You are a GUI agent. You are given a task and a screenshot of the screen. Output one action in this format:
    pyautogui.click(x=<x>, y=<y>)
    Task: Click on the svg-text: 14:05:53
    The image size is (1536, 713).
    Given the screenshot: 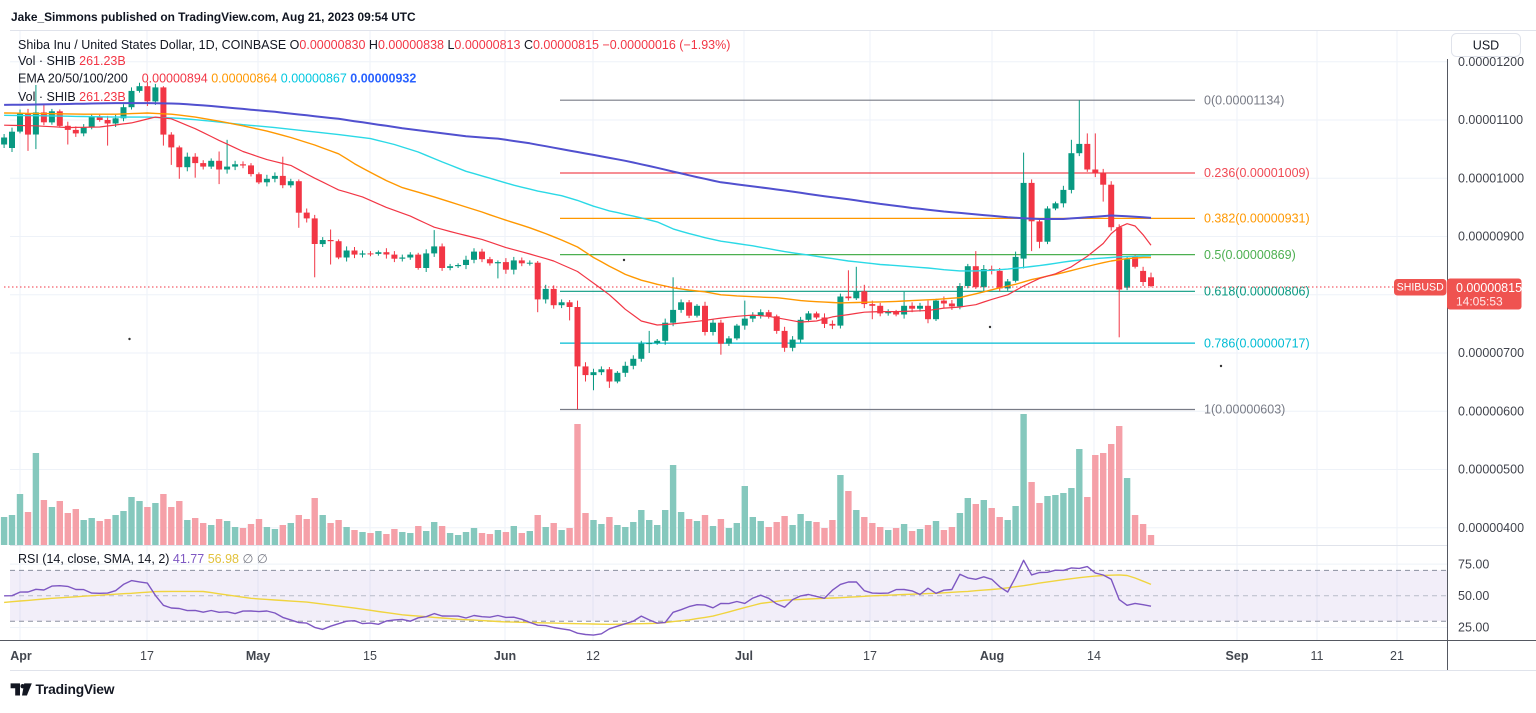 What is the action you would take?
    pyautogui.click(x=1479, y=302)
    